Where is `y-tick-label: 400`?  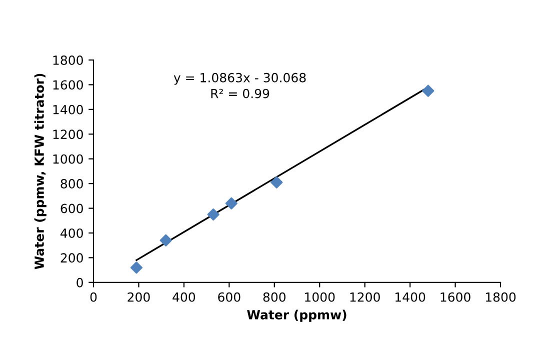
y-tick-label: 400 is located at coordinates (71, 233).